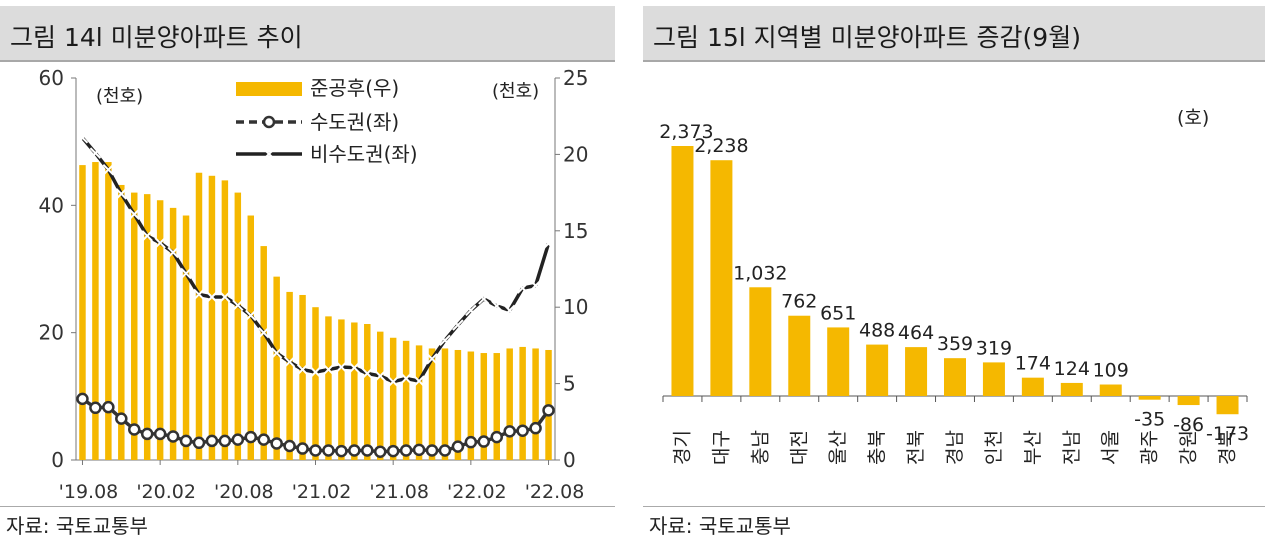 This screenshot has width=1265, height=542. I want to click on x-tick-label: '21.02, so click(322, 492).